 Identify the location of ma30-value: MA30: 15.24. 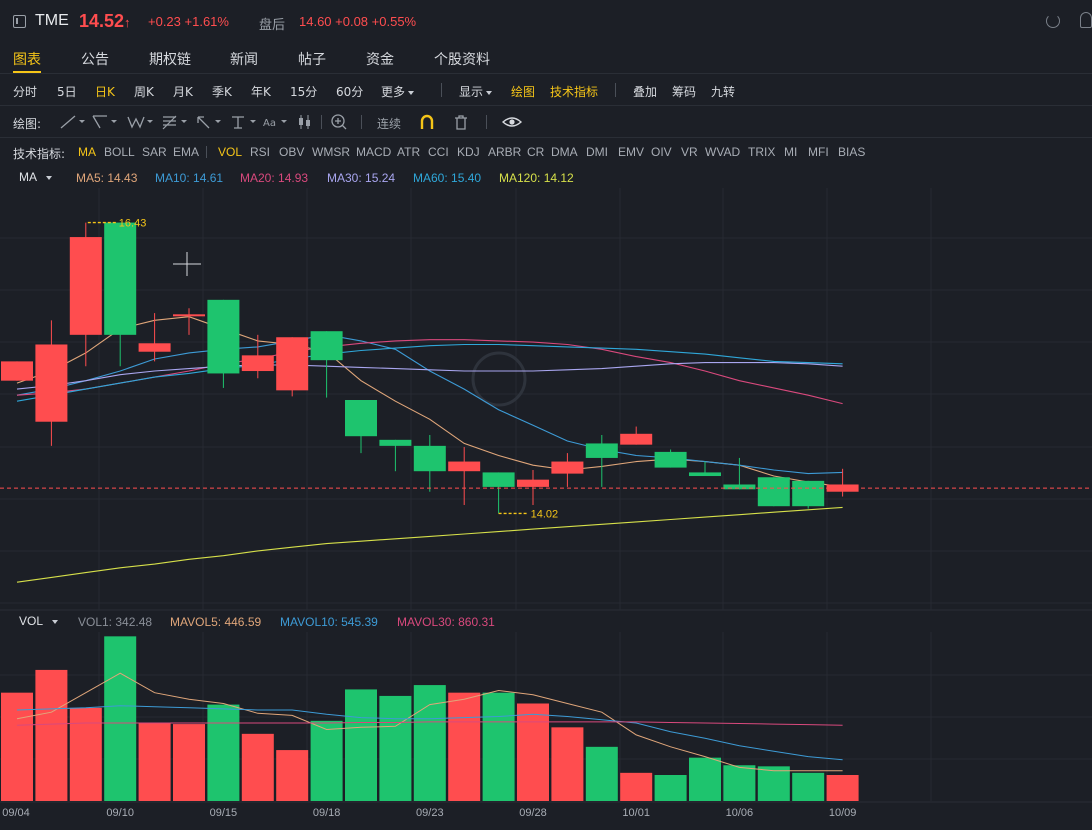
(361, 178).